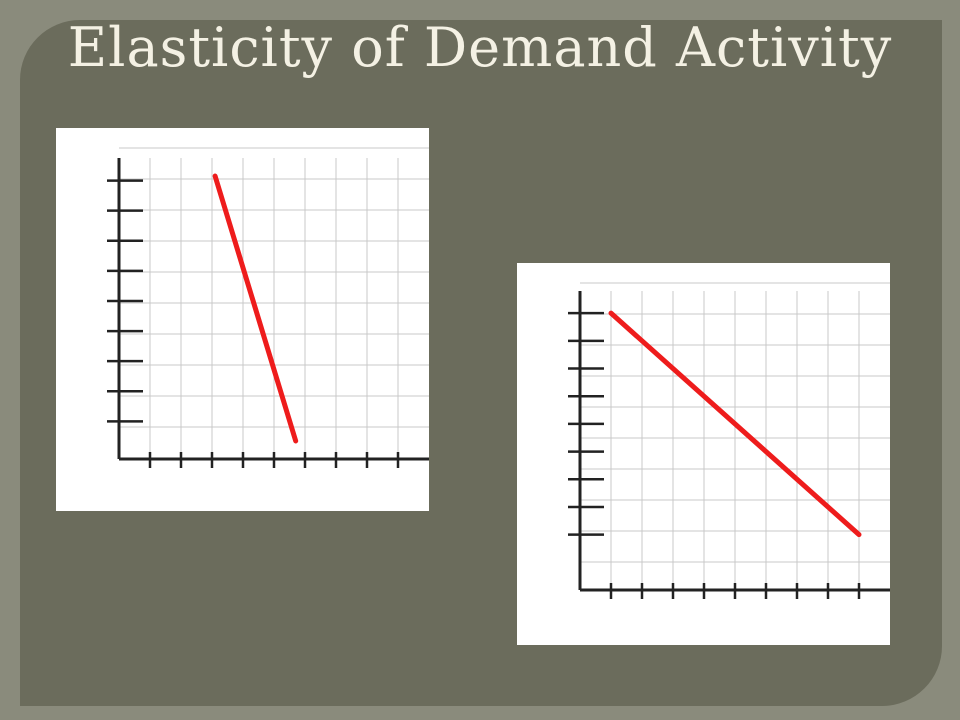 The width and height of the screenshot is (960, 720). I want to click on slide-title: Elasticity of Demand Activity, so click(480, 47).